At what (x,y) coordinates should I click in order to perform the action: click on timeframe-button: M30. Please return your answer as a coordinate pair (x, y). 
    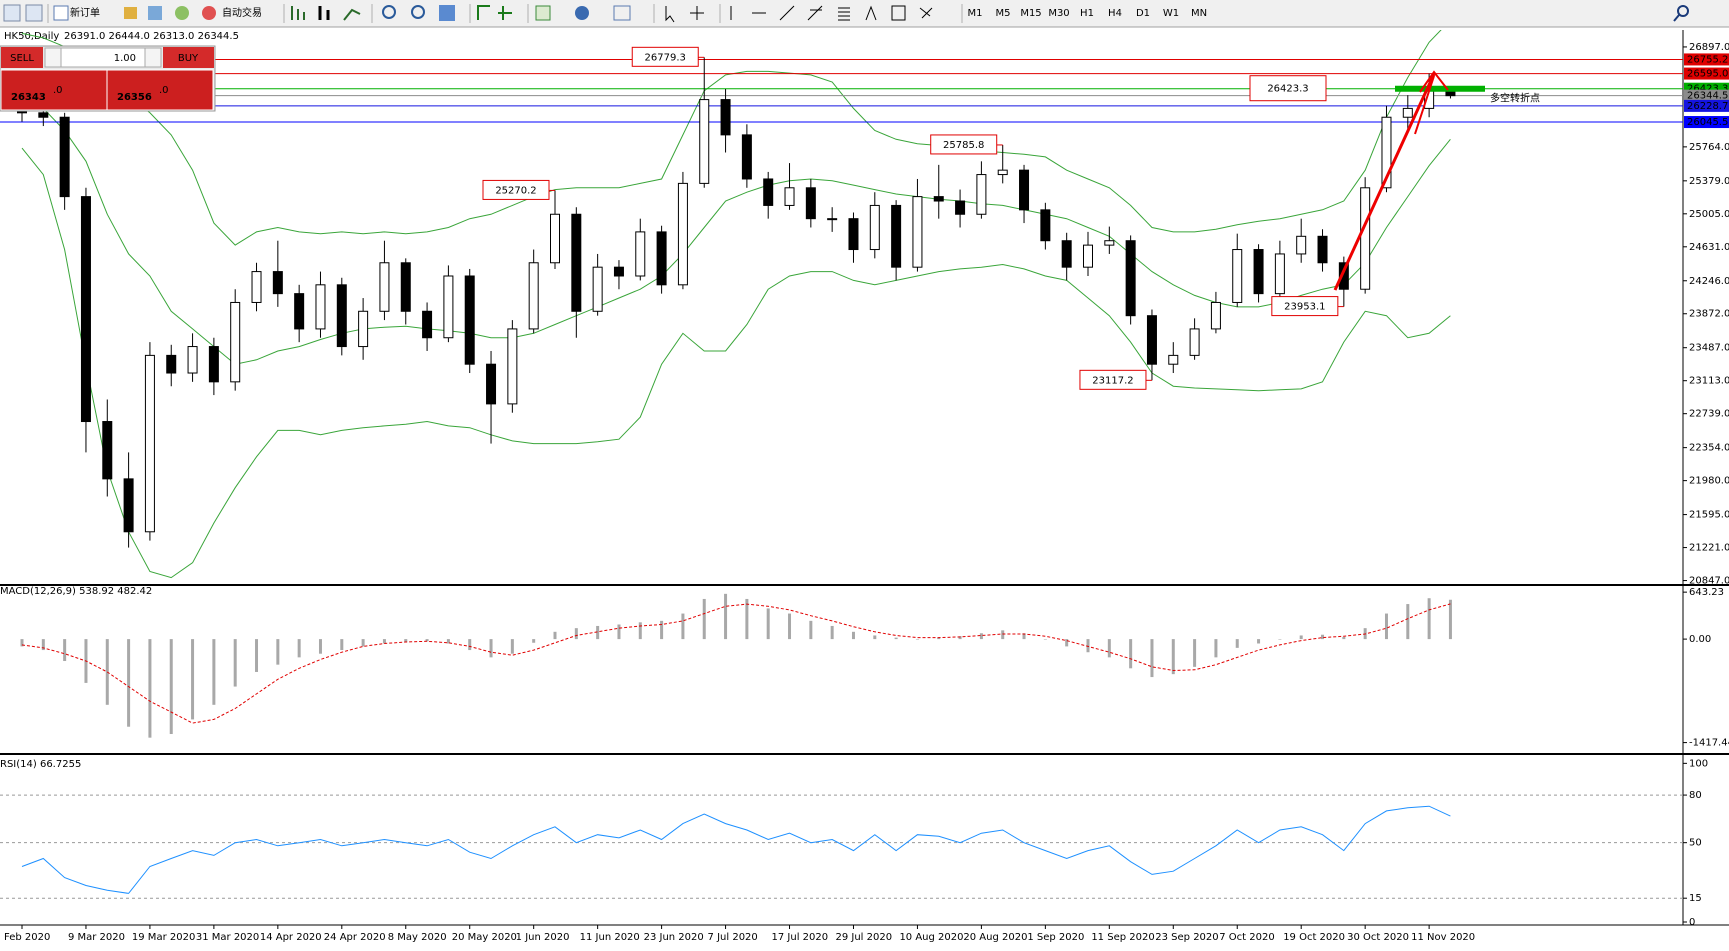
    Looking at the image, I should click on (1058, 13).